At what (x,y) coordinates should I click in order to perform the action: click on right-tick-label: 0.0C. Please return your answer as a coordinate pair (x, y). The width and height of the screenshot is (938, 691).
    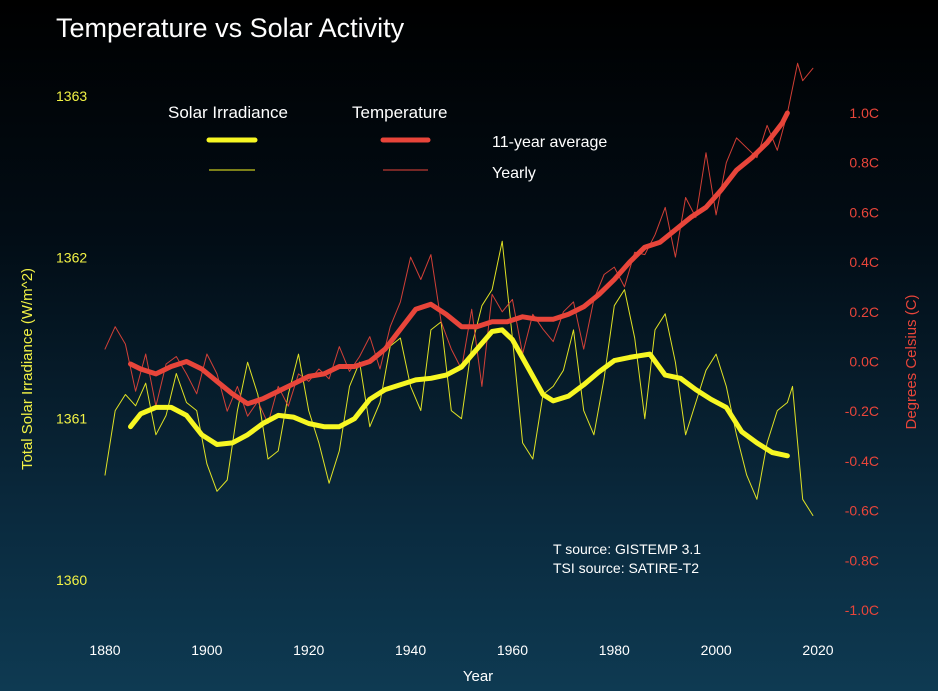
    Looking at the image, I should click on (864, 362).